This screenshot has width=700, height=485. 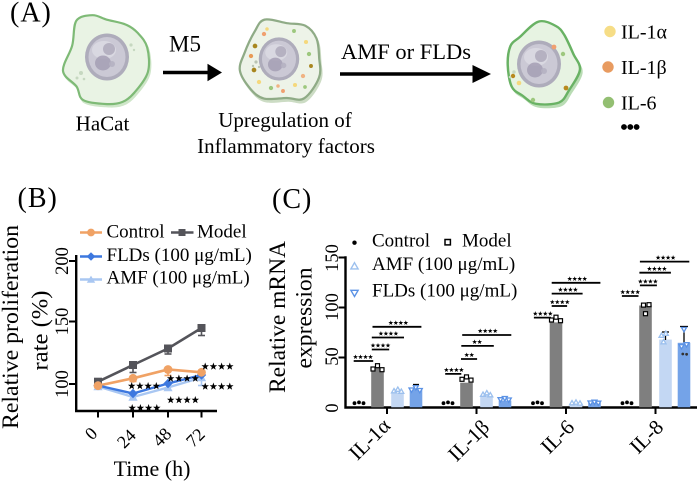 What do you see at coordinates (31, 14) in the screenshot?
I see `svg-text: (A)` at bounding box center [31, 14].